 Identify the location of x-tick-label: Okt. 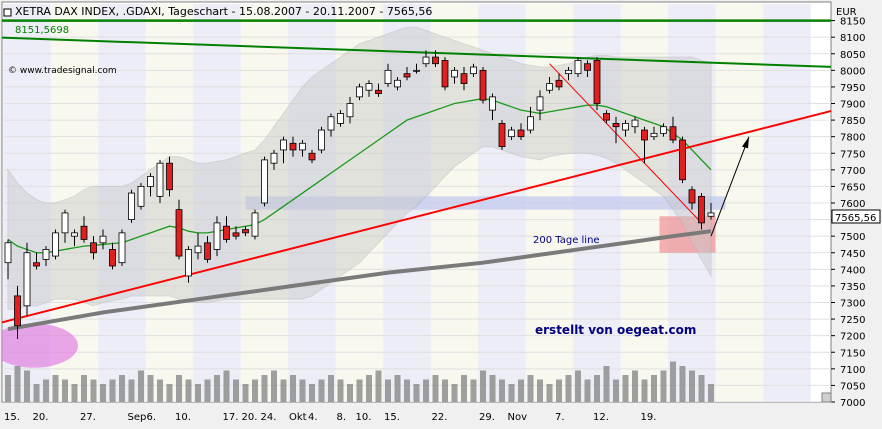
(298, 417).